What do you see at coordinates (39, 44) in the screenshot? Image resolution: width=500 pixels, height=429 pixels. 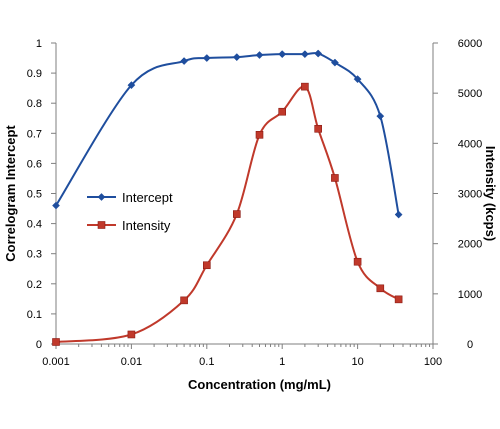 I see `y-tick-label: 1` at bounding box center [39, 44].